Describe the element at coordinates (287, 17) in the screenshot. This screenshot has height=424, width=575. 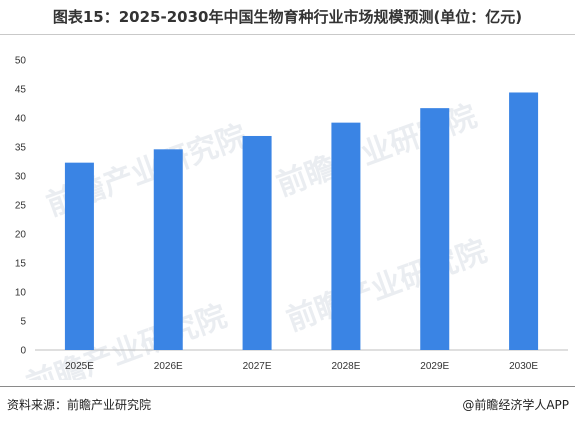
I see `chart-title: 图表15：2025-2030年中国生物育种行业市场规模预测(单位：亿元)` at that location.